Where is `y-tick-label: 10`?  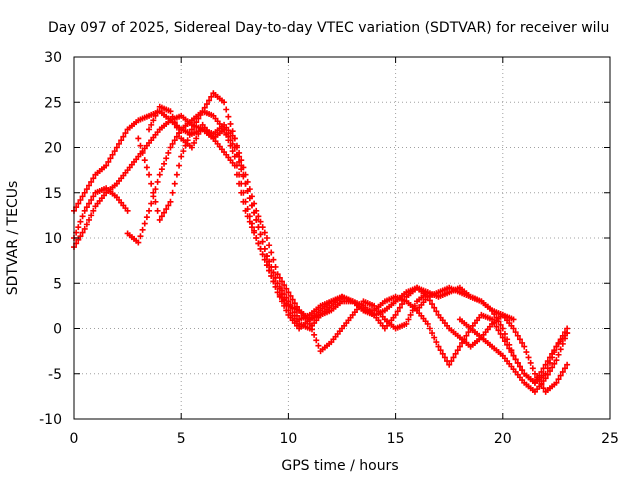
y-tick-label: 10 is located at coordinates (53, 239).